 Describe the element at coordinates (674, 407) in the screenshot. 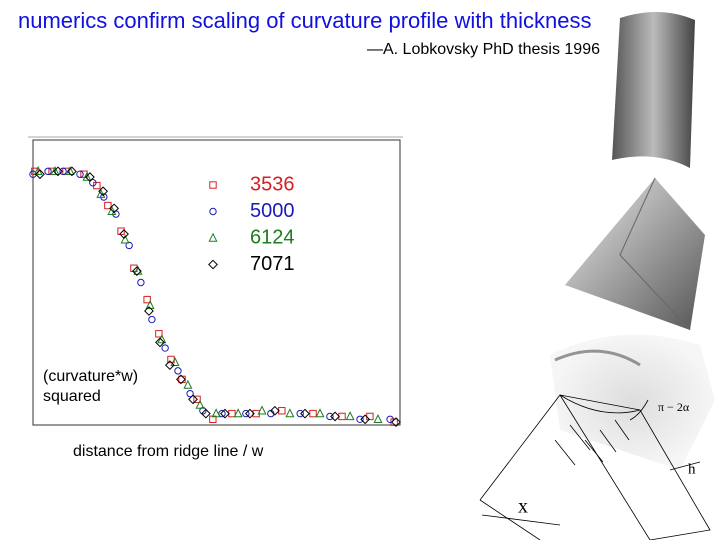

I see `angle-label: π − 2α` at that location.